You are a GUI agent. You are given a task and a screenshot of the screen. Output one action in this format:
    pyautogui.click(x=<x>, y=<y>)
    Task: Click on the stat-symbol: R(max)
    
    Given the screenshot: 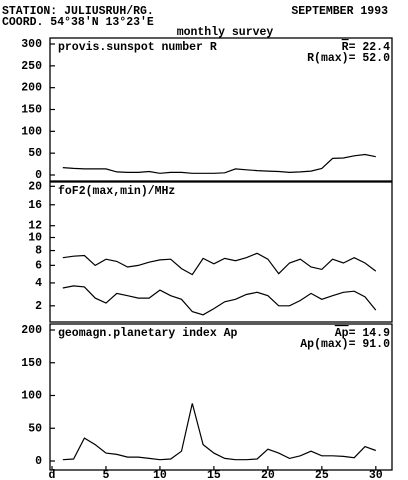 What is the action you would take?
    pyautogui.click(x=327, y=58)
    